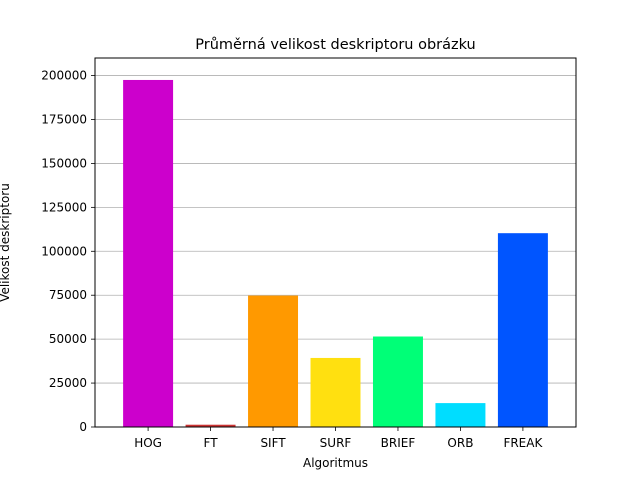  Describe the element at coordinates (273, 443) in the screenshot. I see `x-tick-label: SIFT` at that location.